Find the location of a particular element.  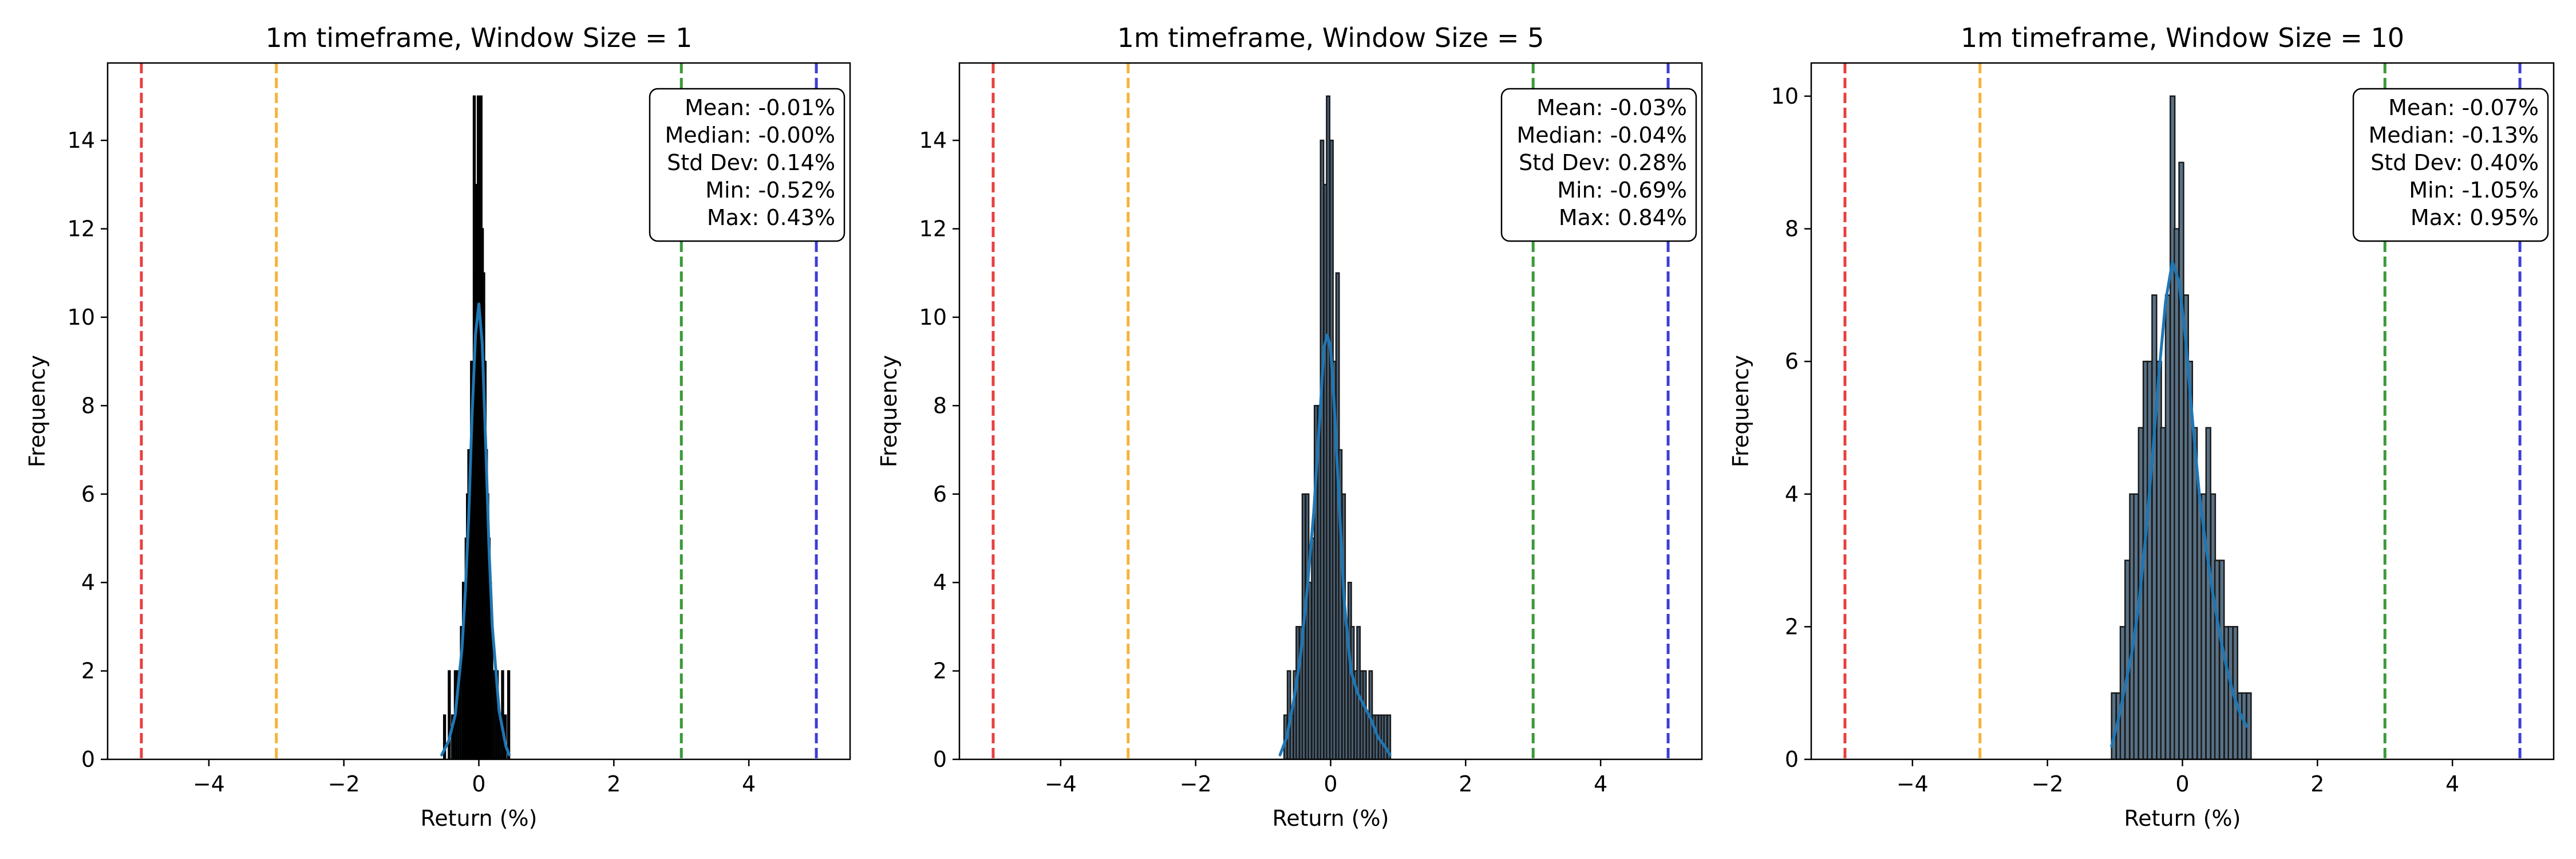

chart-title: 1m timeframe, Window Size = 10 is located at coordinates (2182, 37).